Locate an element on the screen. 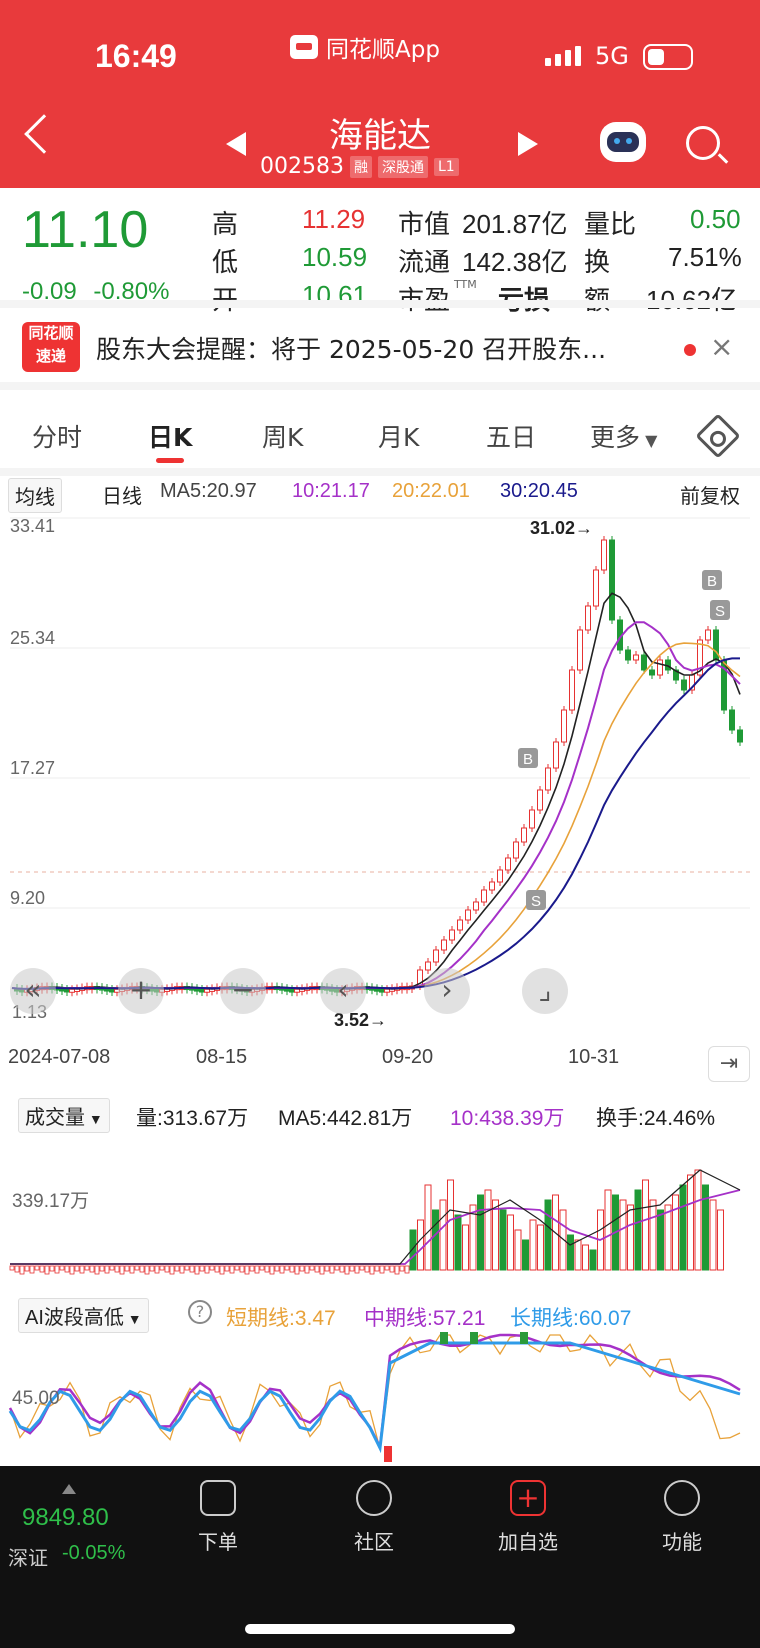  status-app: 同花顺App is located at coordinates (365, 47).